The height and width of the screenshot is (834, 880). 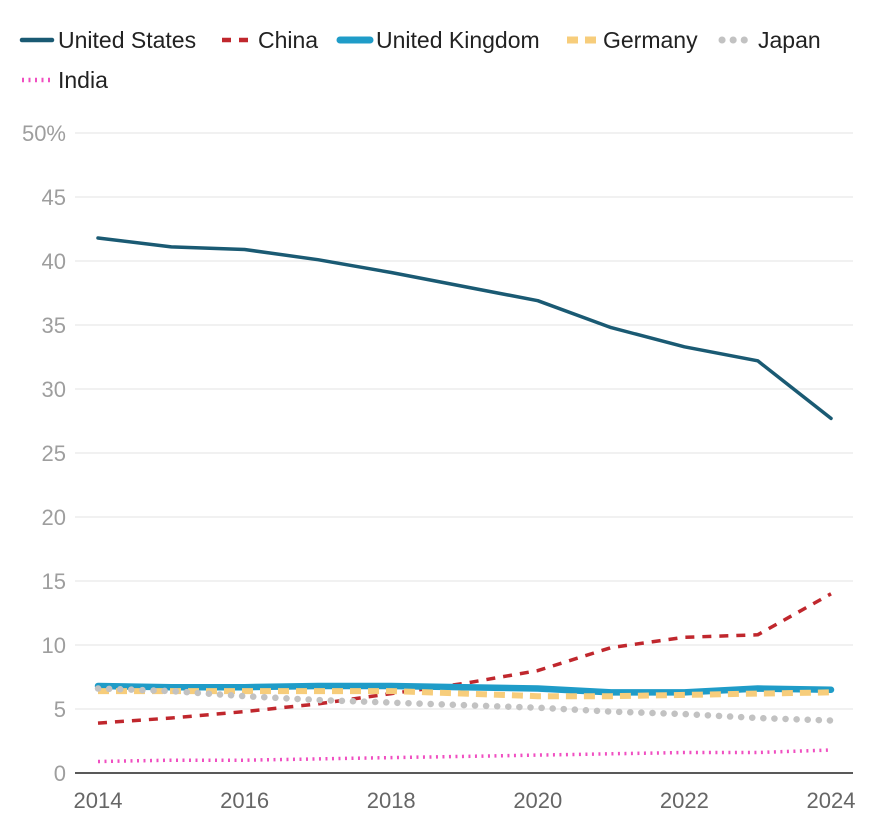 I want to click on y-tick-label: 30, so click(x=54, y=389).